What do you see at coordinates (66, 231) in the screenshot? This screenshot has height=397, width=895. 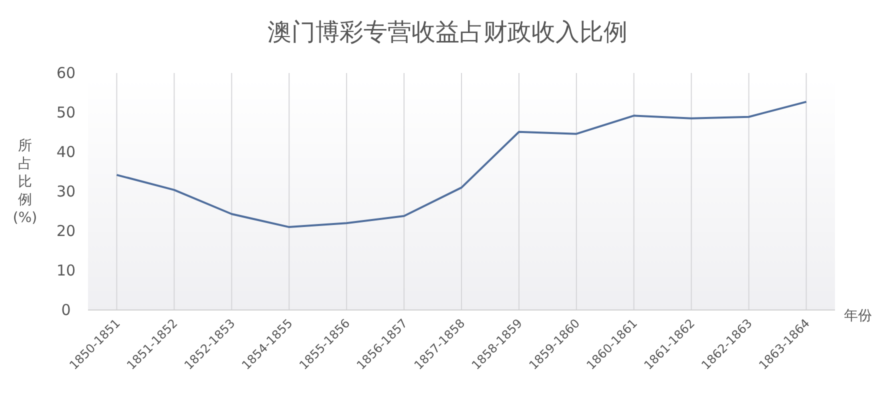 I see `y-tick-label: 20` at bounding box center [66, 231].